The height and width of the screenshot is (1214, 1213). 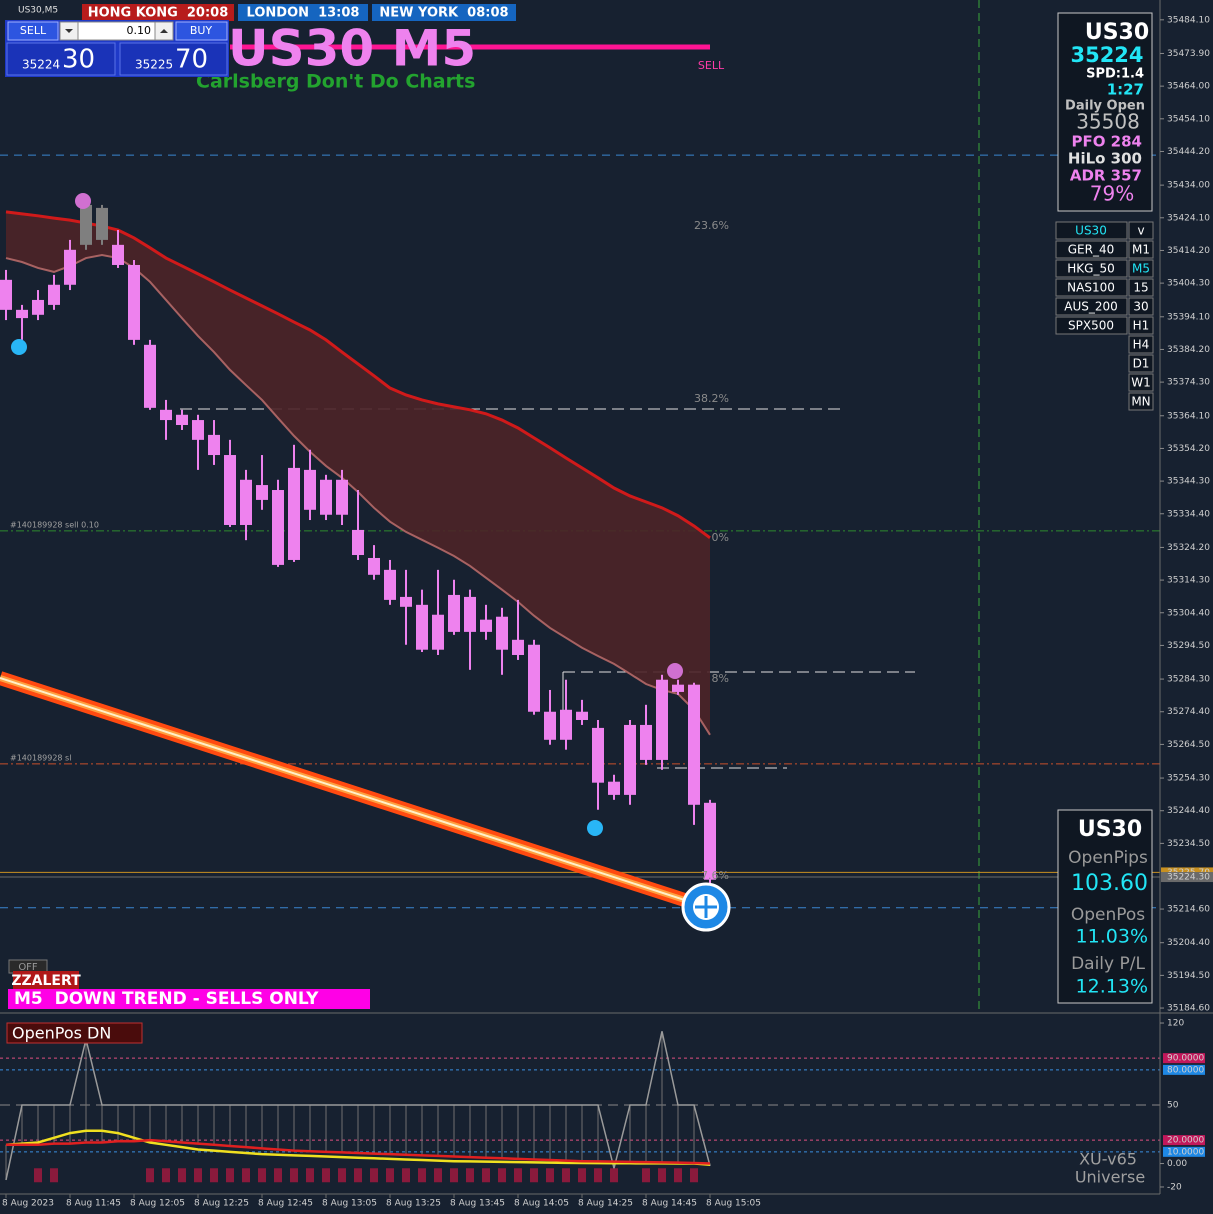 I want to click on y-tick-label: 35344.30, so click(x=1188, y=482).